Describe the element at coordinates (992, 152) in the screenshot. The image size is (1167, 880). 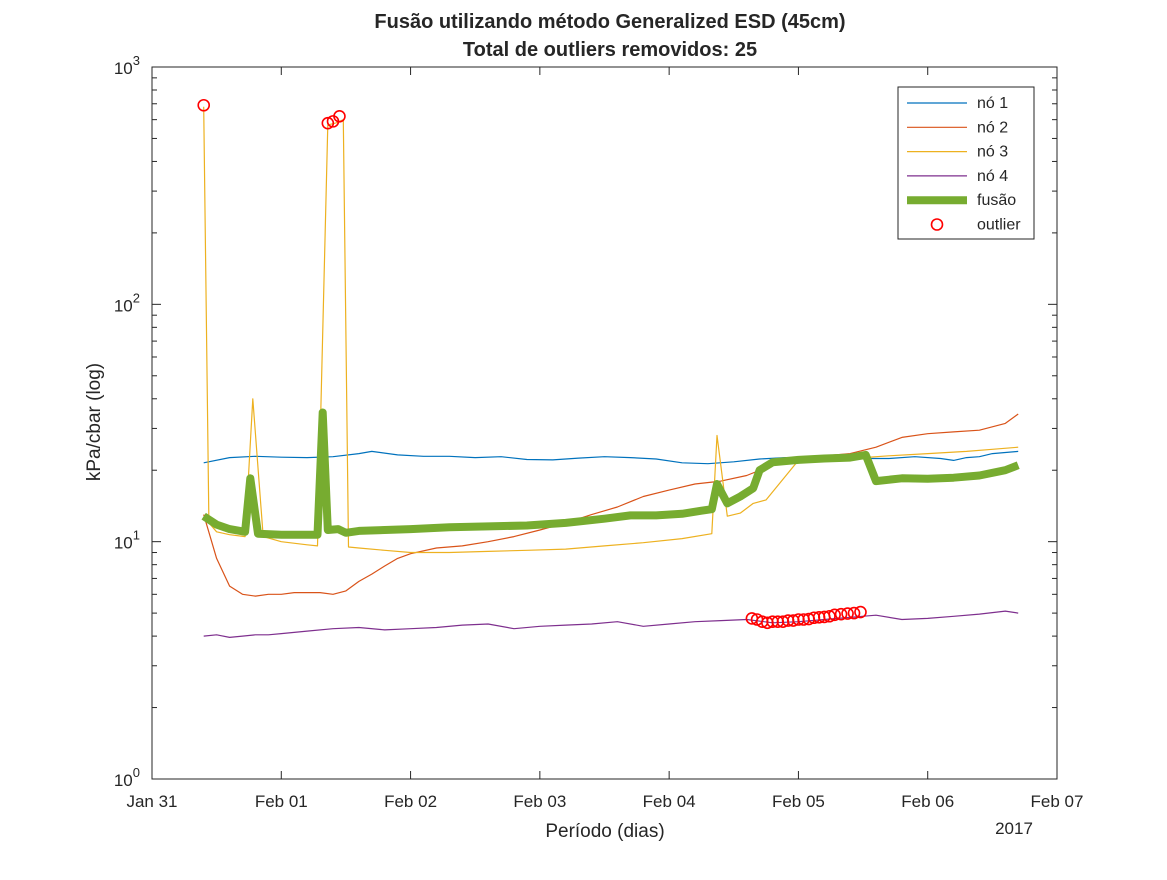
I see `legend-label: nó 3` at that location.